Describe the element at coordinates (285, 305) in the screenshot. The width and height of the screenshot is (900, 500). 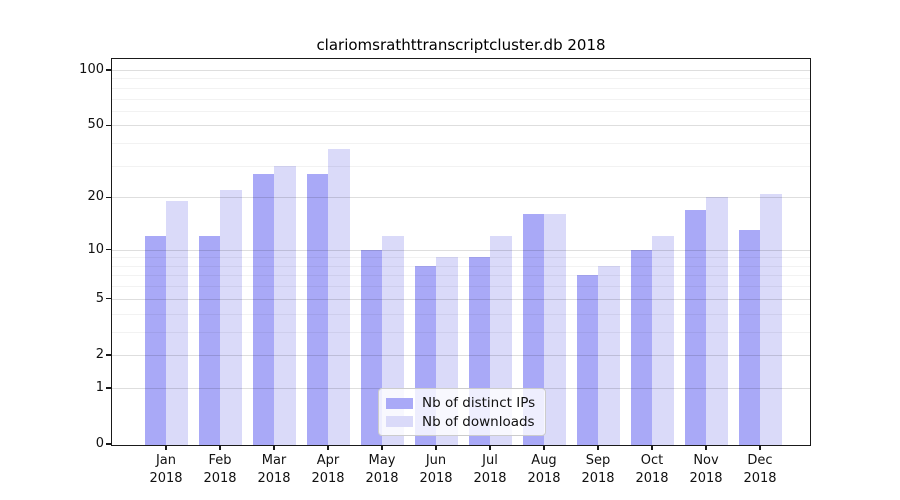
I see `bar-mar-downloads` at that location.